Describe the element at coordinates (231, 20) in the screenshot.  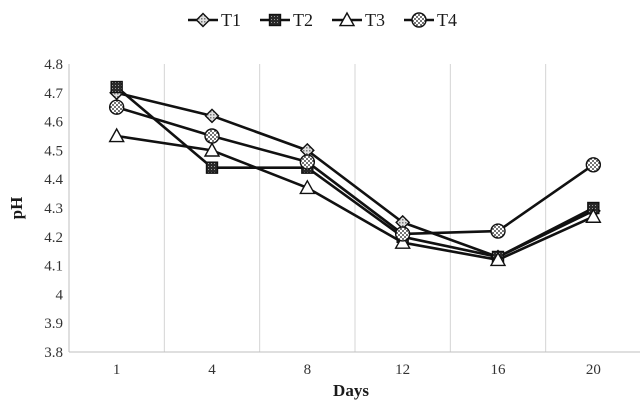
I see `legend-label: T1` at that location.